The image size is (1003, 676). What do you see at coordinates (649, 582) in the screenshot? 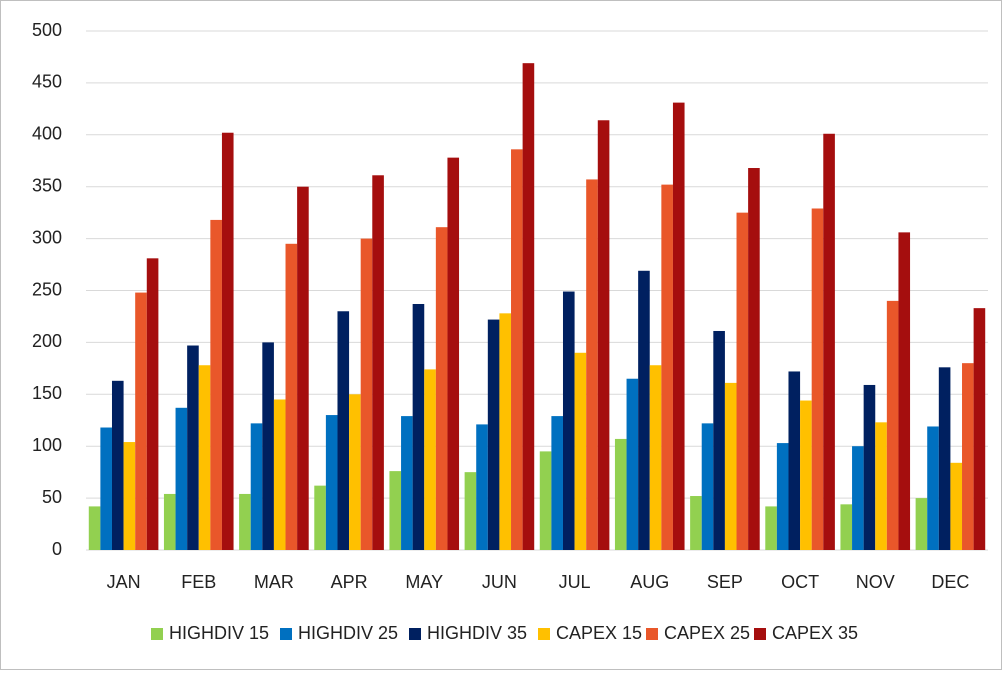
I see `x-tick-label: AUG` at bounding box center [649, 582].